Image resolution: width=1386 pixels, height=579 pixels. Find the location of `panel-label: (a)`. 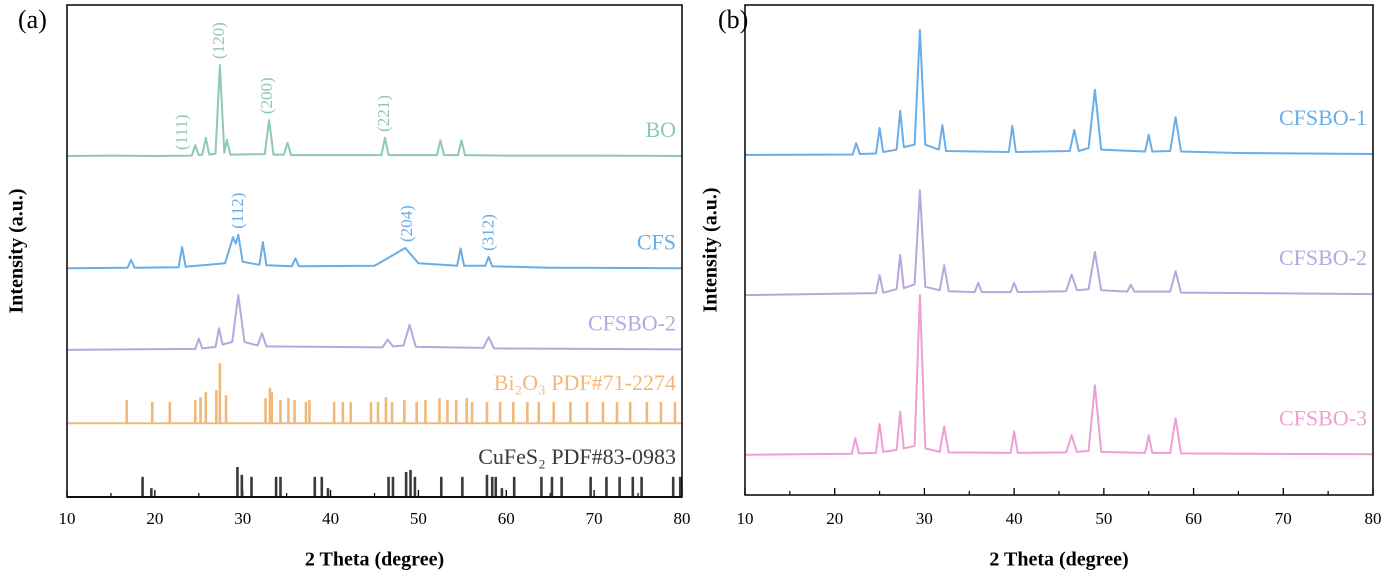

panel-label: (a) is located at coordinates (32, 19).